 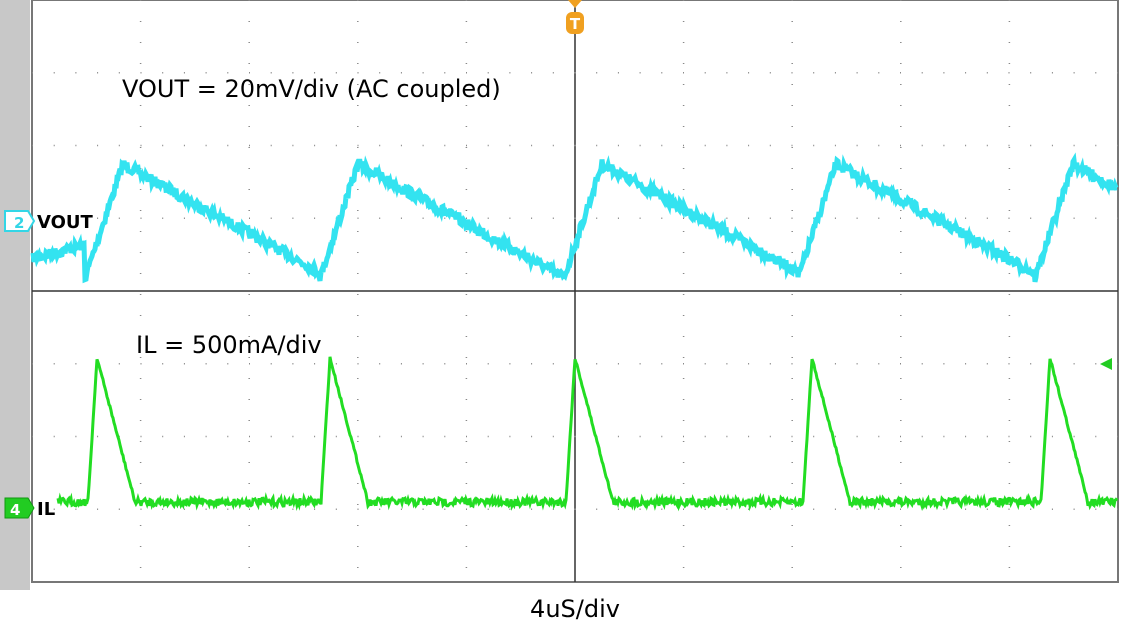 What do you see at coordinates (46, 509) in the screenshot?
I see `channel-label: IL` at bounding box center [46, 509].